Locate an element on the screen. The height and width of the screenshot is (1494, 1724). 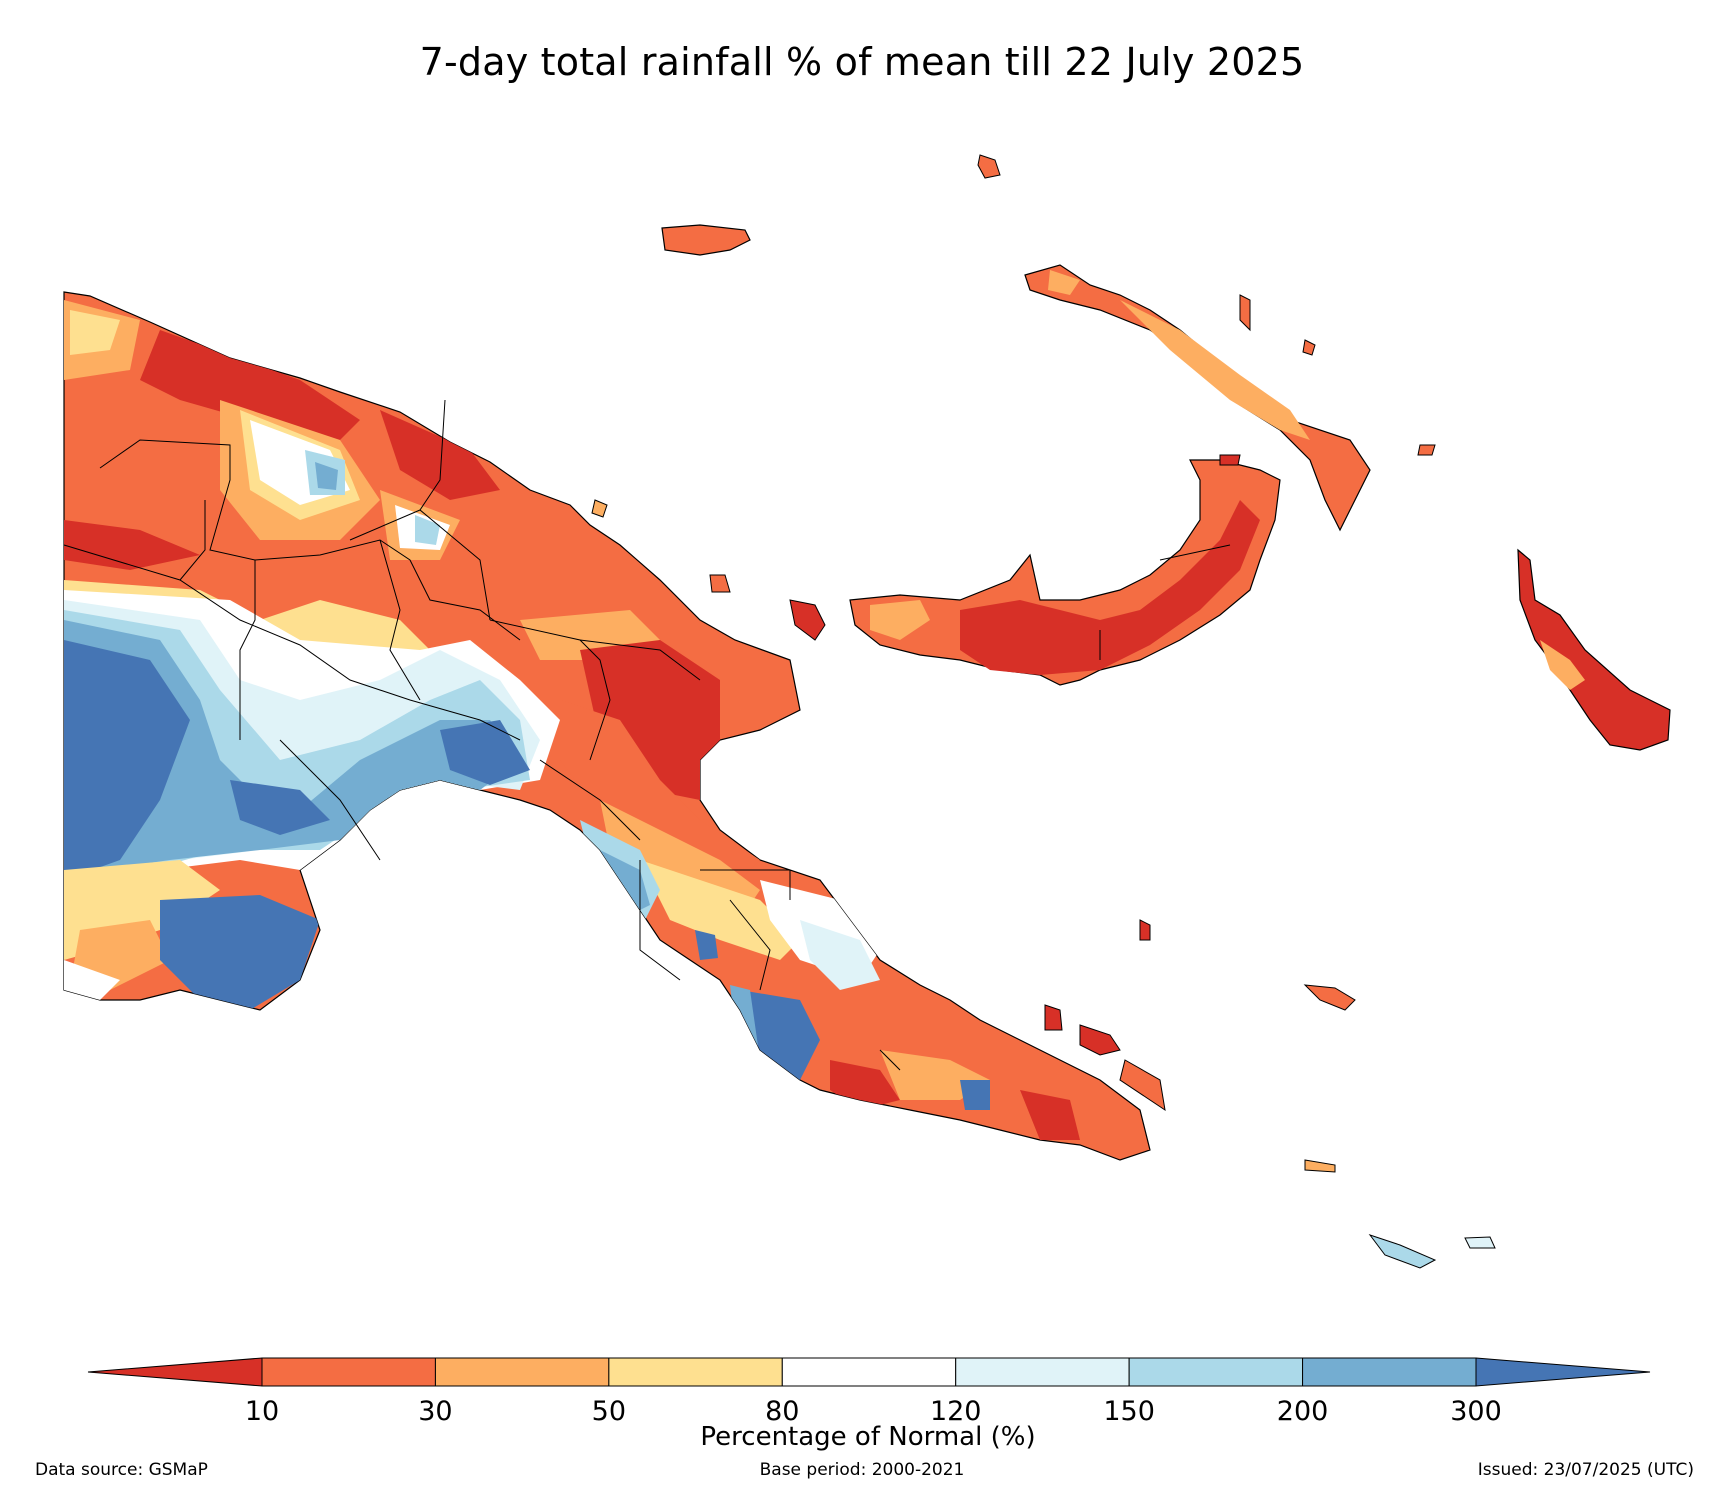
colorbar-tick-label: 200 is located at coordinates (1303, 1411).